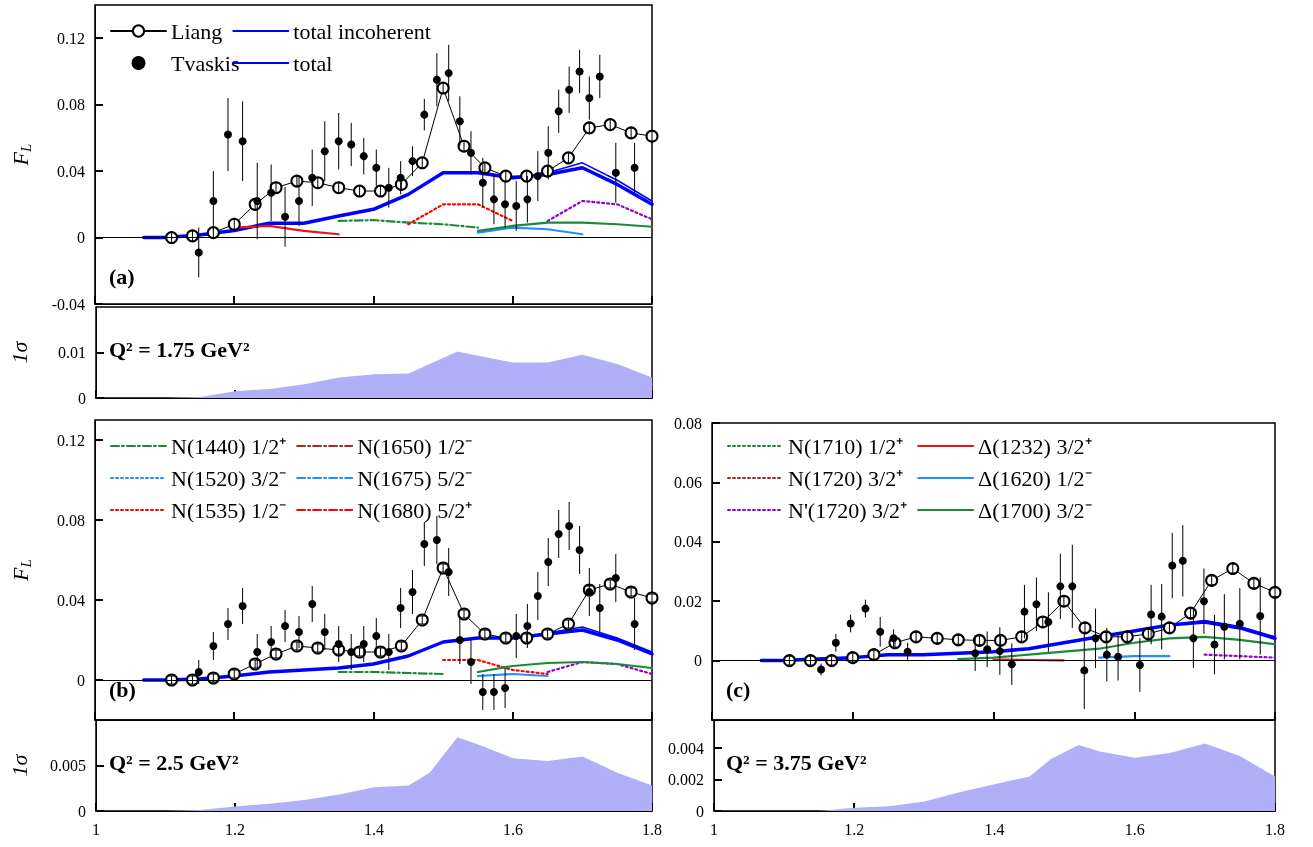 The width and height of the screenshot is (1313, 847). Describe the element at coordinates (797, 762) in the screenshot. I see `annotation: Q² = 3.75 GeV²` at that location.